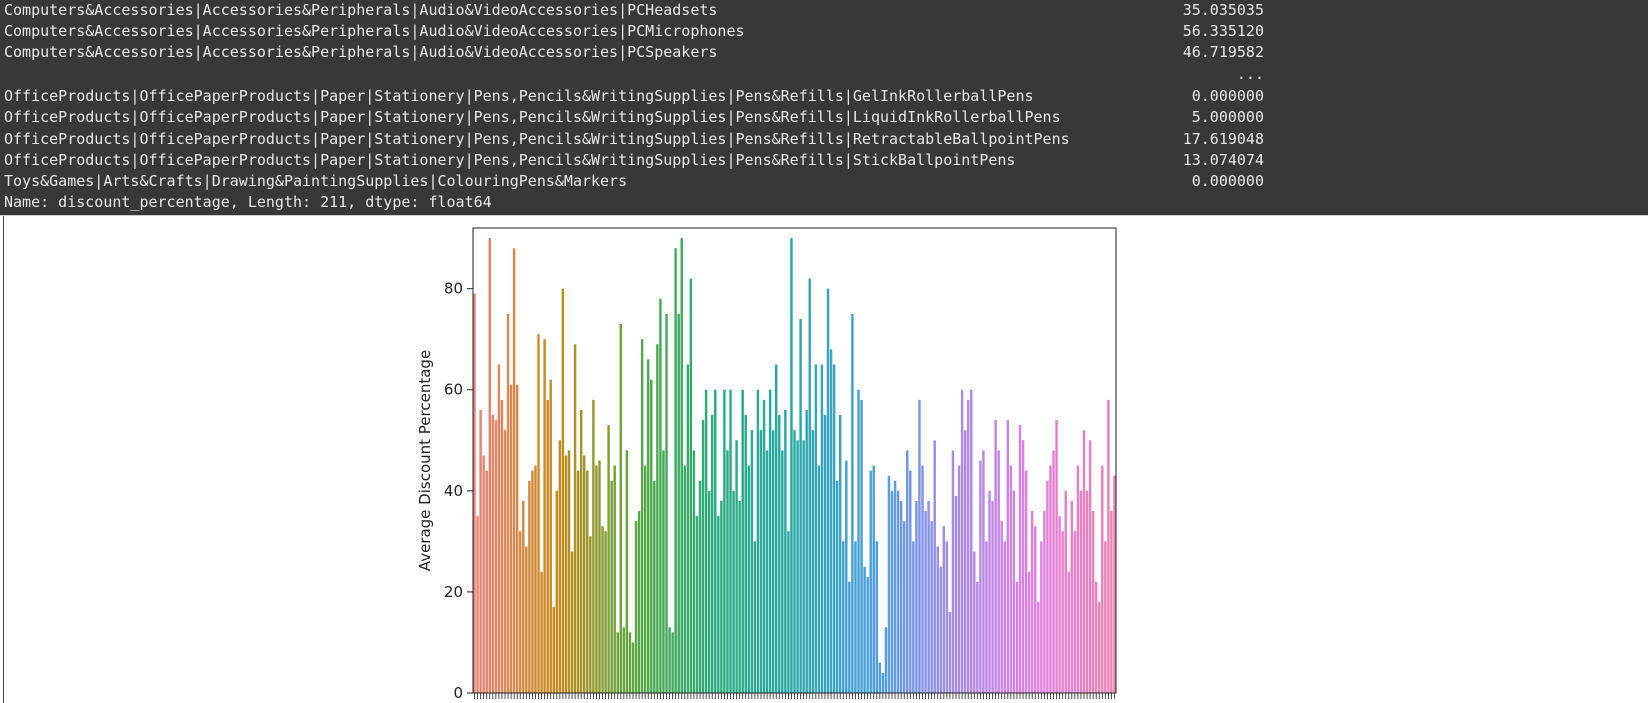 The image size is (1648, 703). What do you see at coordinates (425, 460) in the screenshot?
I see `y-axis-label: Average Discount Percentage` at bounding box center [425, 460].